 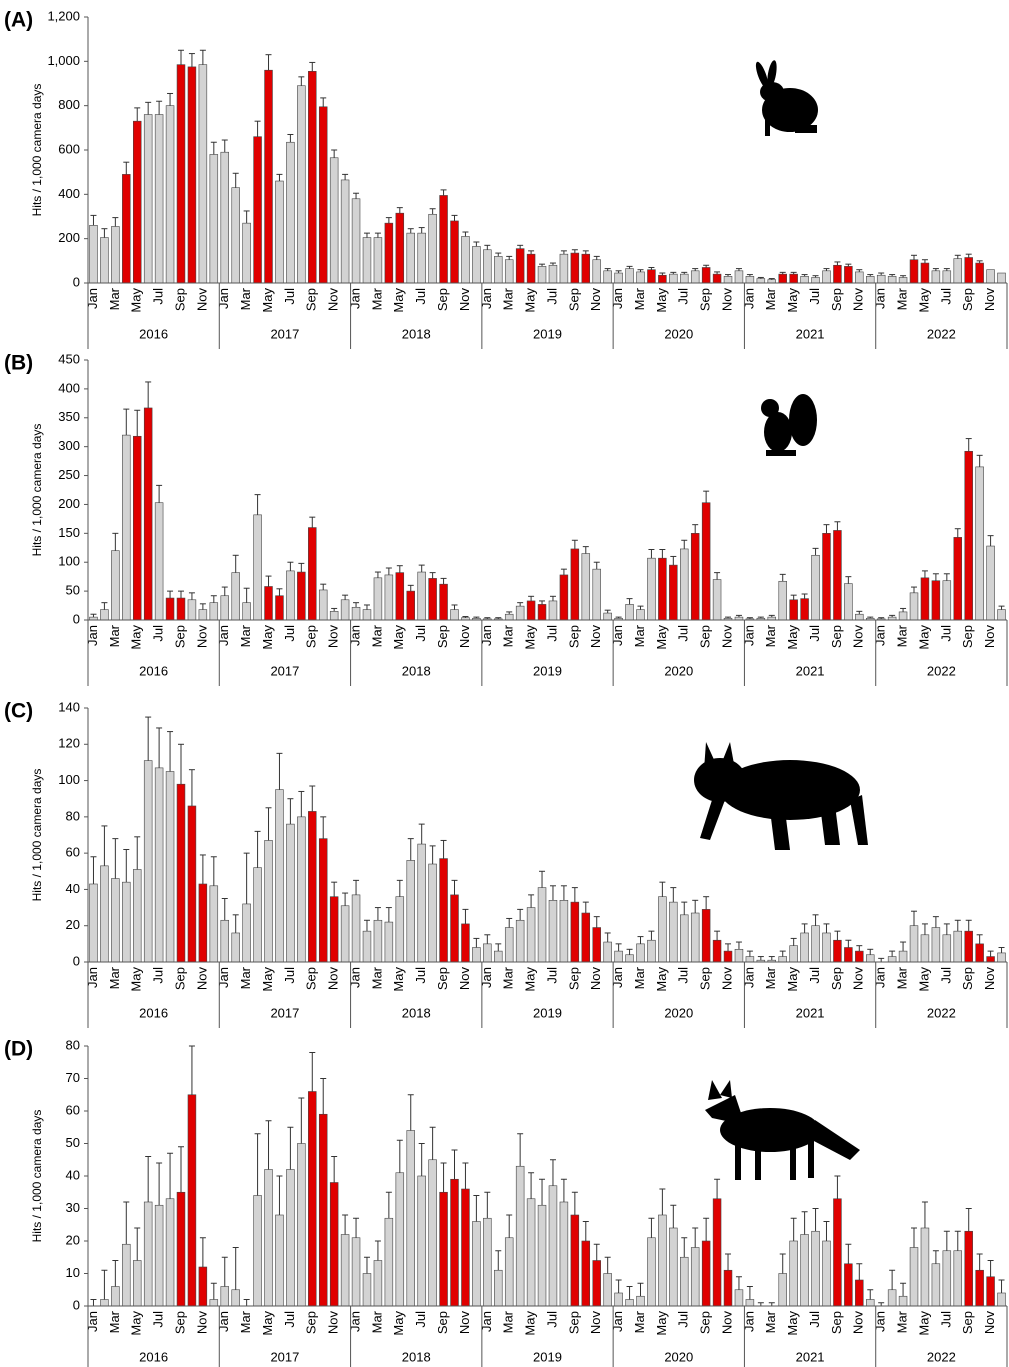 I want to click on y-tick-label: 150, so click(x=69, y=532).